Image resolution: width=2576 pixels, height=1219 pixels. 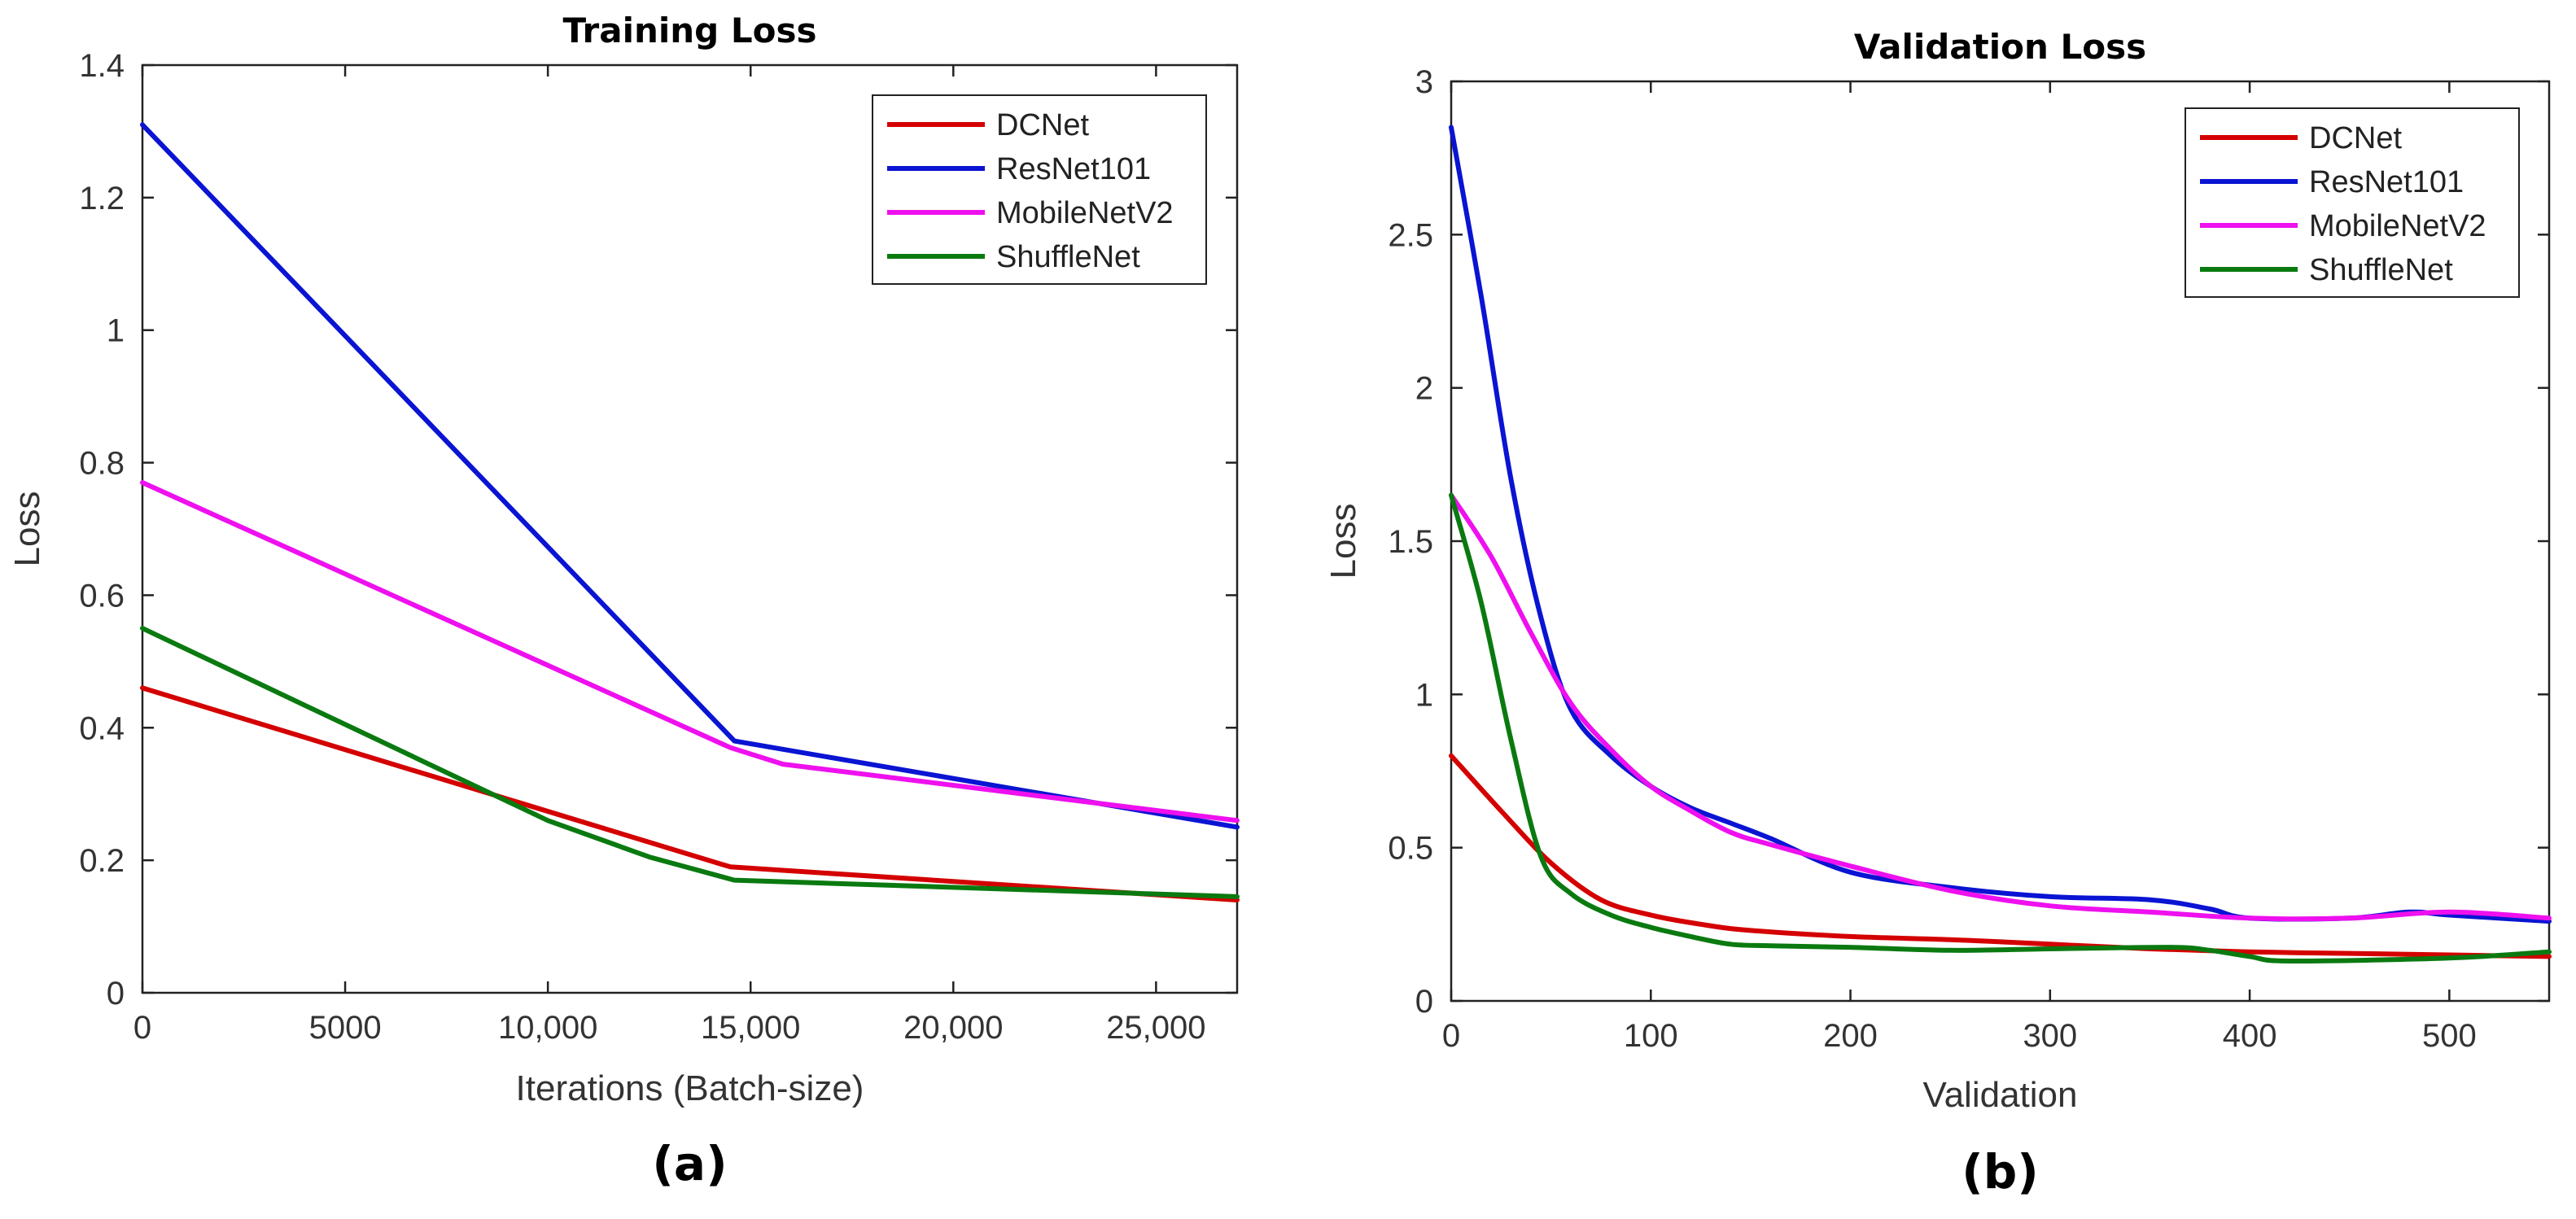 I want to click on x-tick-label: 500, so click(x=2449, y=1036).